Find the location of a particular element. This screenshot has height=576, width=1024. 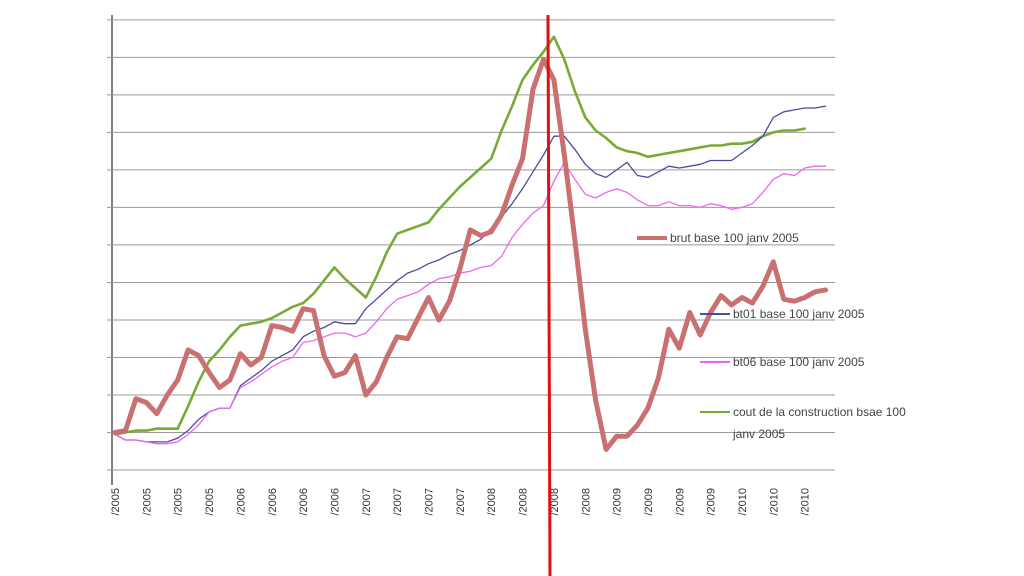

marker-line is located at coordinates (549, 295).